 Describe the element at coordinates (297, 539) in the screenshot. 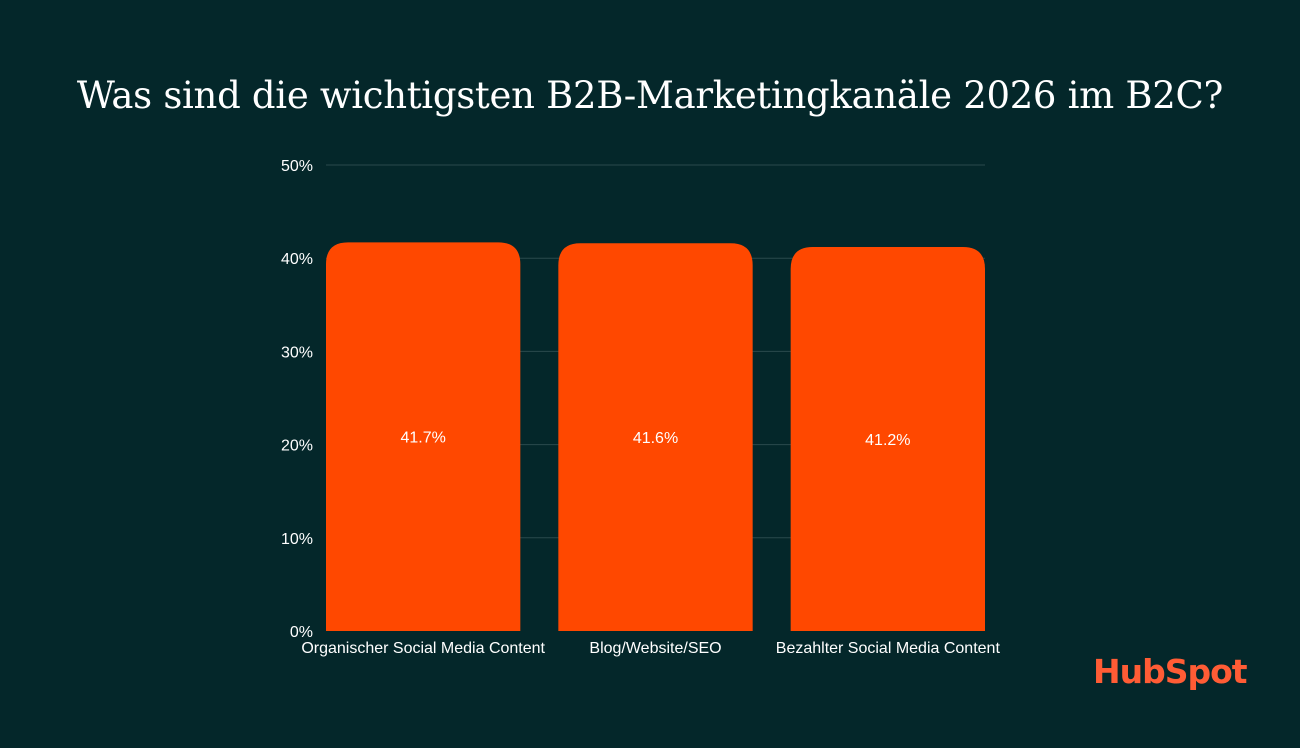

I see `y-tick-label: 10%` at that location.